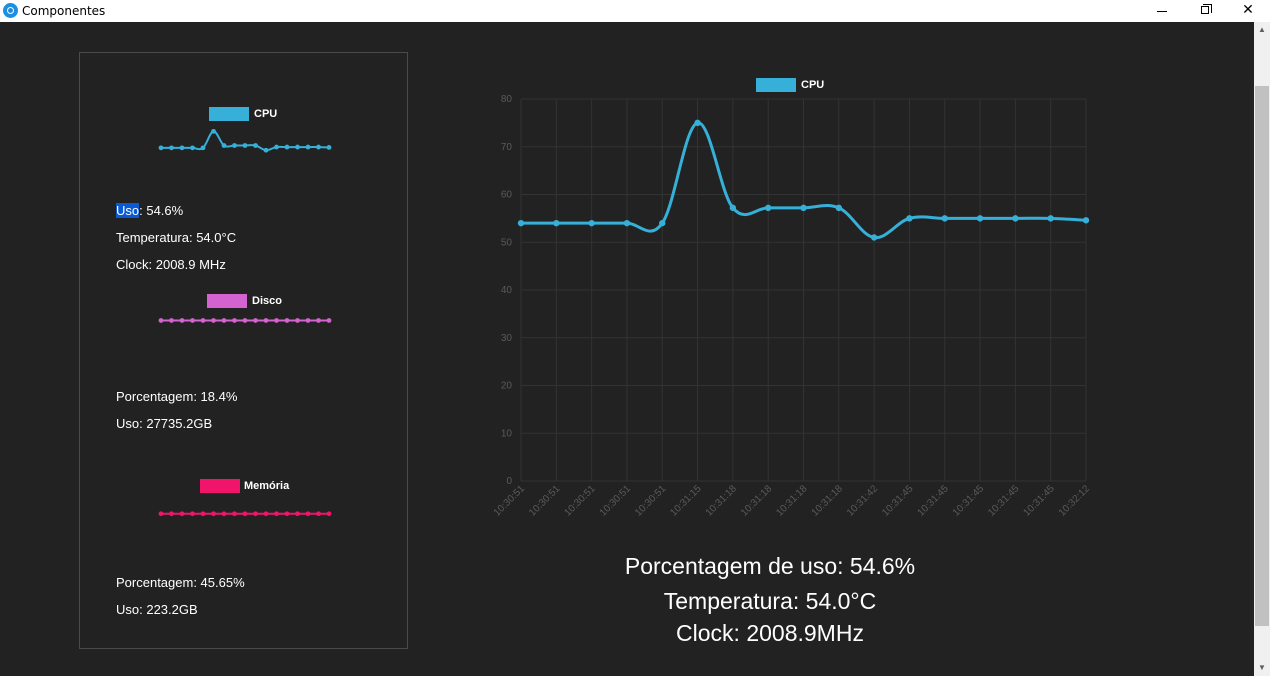 This screenshot has width=1270, height=676. Describe the element at coordinates (266, 114) in the screenshot. I see `cpu-legend-label: CPU` at that location.